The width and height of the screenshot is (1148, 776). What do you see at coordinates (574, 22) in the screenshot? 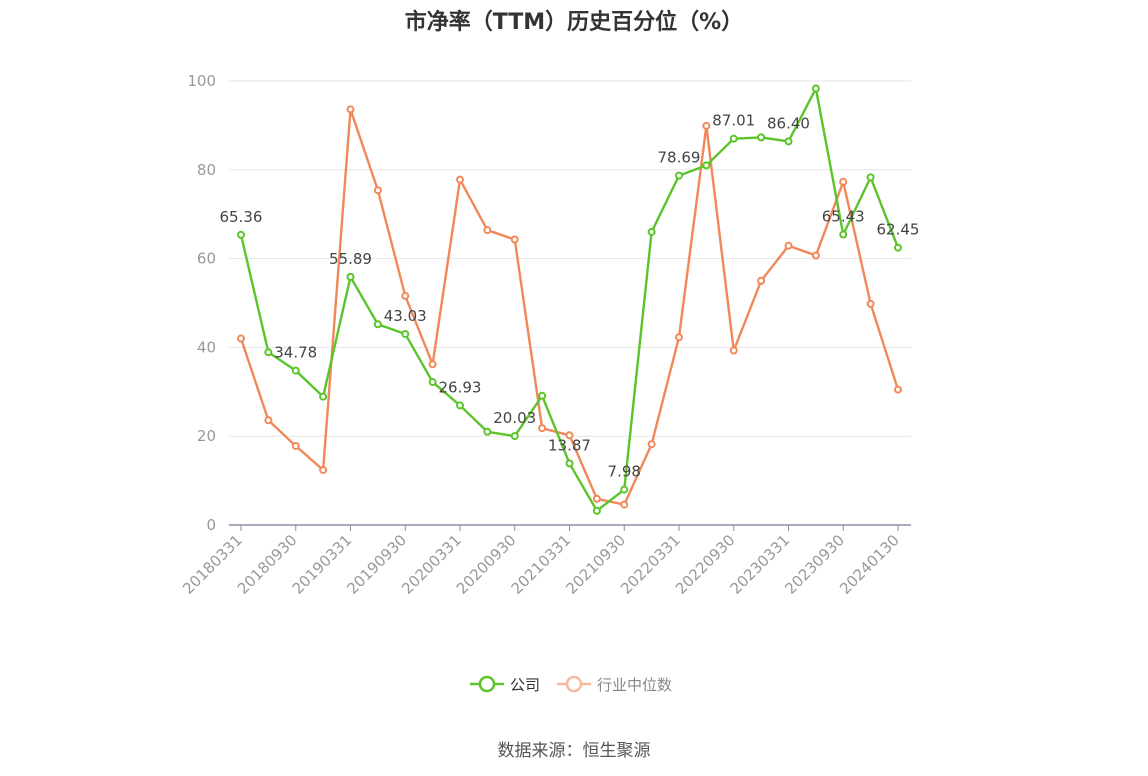
I see `chart-title: 市净率（TTM）历史百分位（%）` at bounding box center [574, 22].